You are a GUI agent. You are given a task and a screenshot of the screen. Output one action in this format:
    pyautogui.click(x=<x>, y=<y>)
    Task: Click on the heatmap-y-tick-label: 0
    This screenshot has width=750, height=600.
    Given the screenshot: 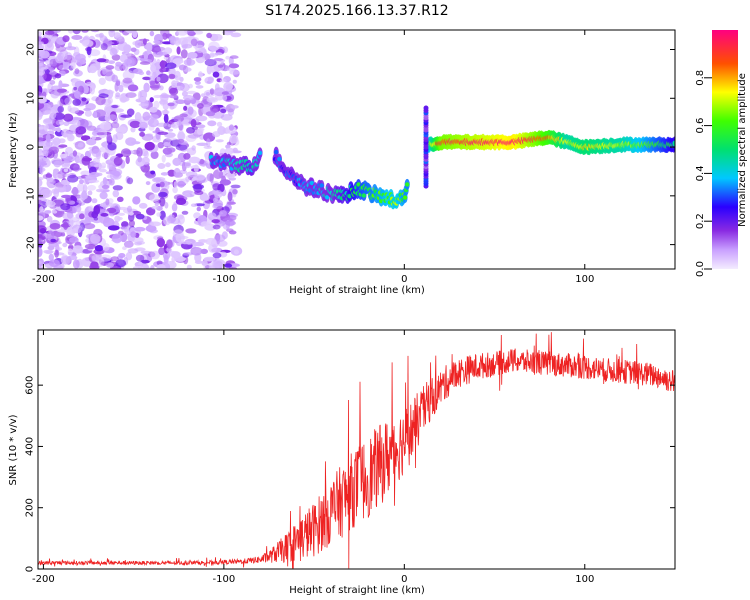 What is the action you would take?
    pyautogui.click(x=31, y=147)
    